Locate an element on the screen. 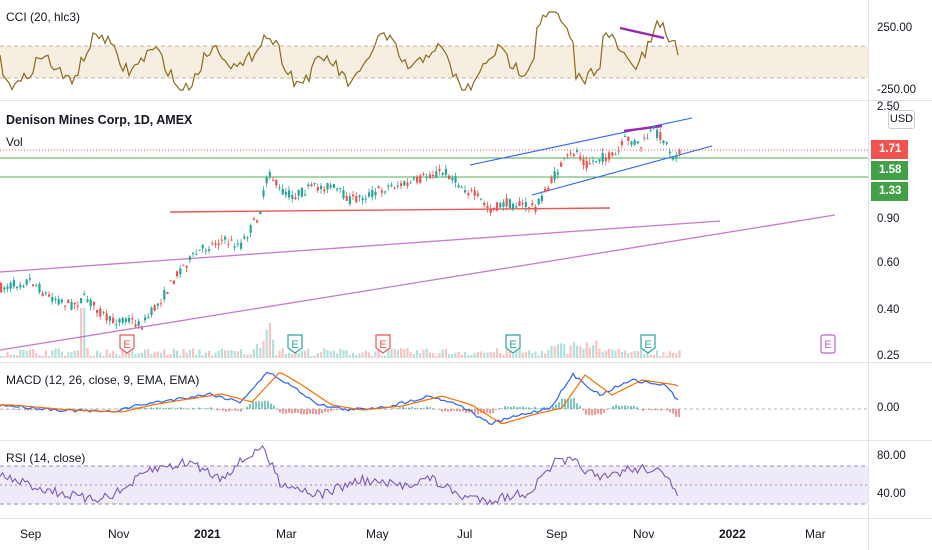  channel-lower-line is located at coordinates (622, 170).